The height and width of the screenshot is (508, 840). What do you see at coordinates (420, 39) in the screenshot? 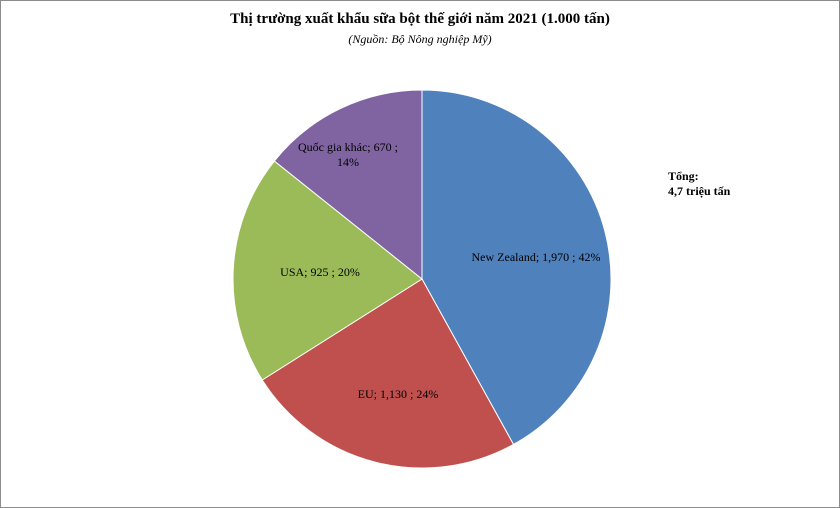
I see `chart-subtitle: (Nguồn: Bộ Nông nghiệp Mỹ)` at bounding box center [420, 39].